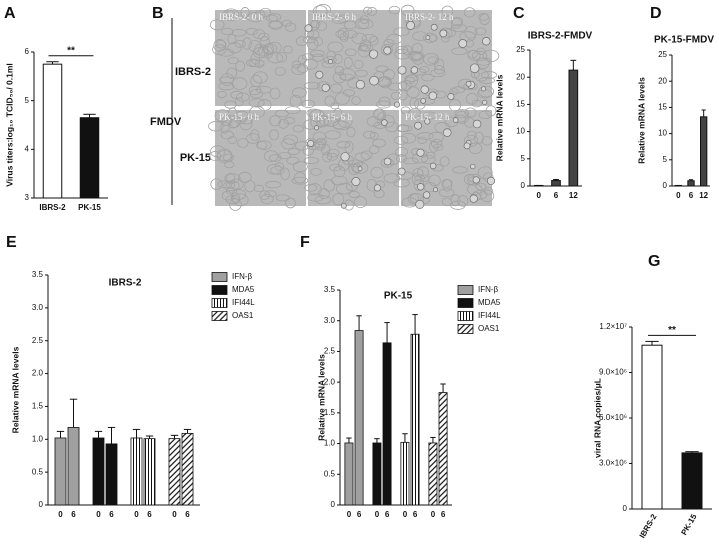 The image size is (719, 547). I want to click on y-tick-label: 2.0, so click(38, 373).